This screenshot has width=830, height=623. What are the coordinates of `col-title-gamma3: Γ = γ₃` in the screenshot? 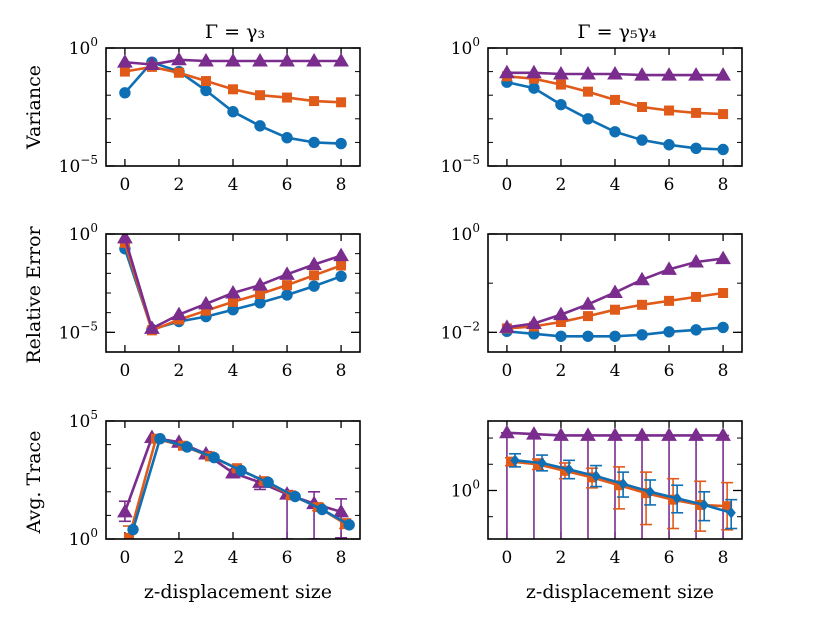 It's located at (235, 32).